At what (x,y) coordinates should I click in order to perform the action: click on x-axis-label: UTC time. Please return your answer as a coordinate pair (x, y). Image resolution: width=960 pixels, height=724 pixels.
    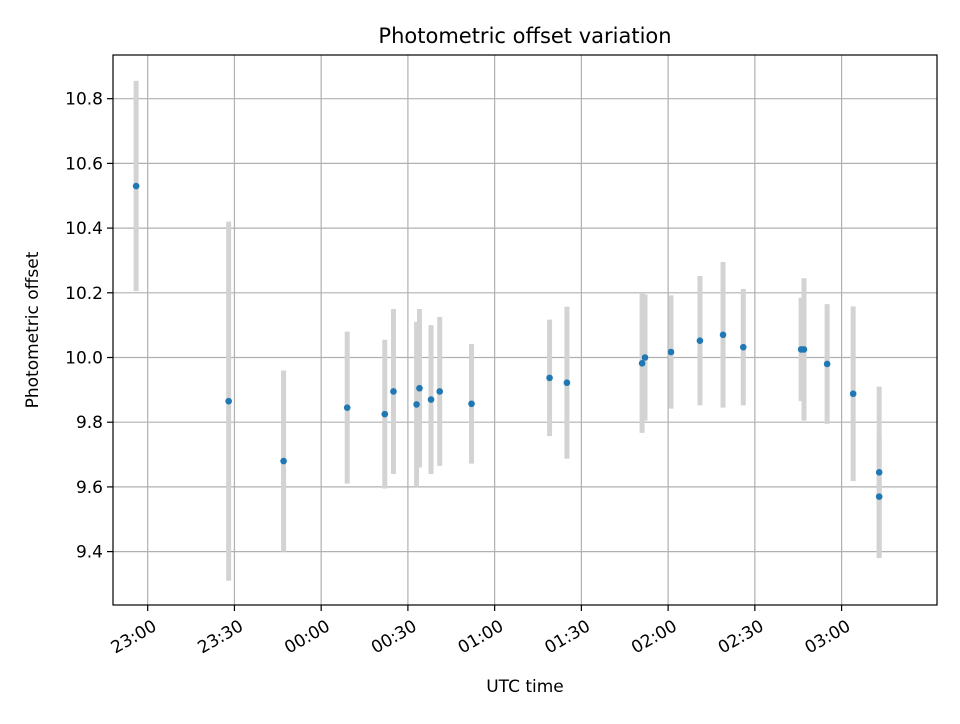
    Looking at the image, I should click on (525, 687).